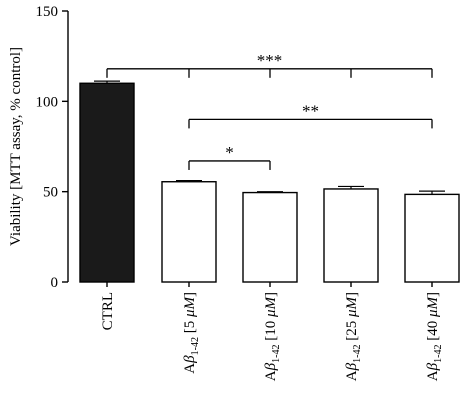  I want to click on y-axis-label: Viability [MTT assay, % control], so click(16, 146).